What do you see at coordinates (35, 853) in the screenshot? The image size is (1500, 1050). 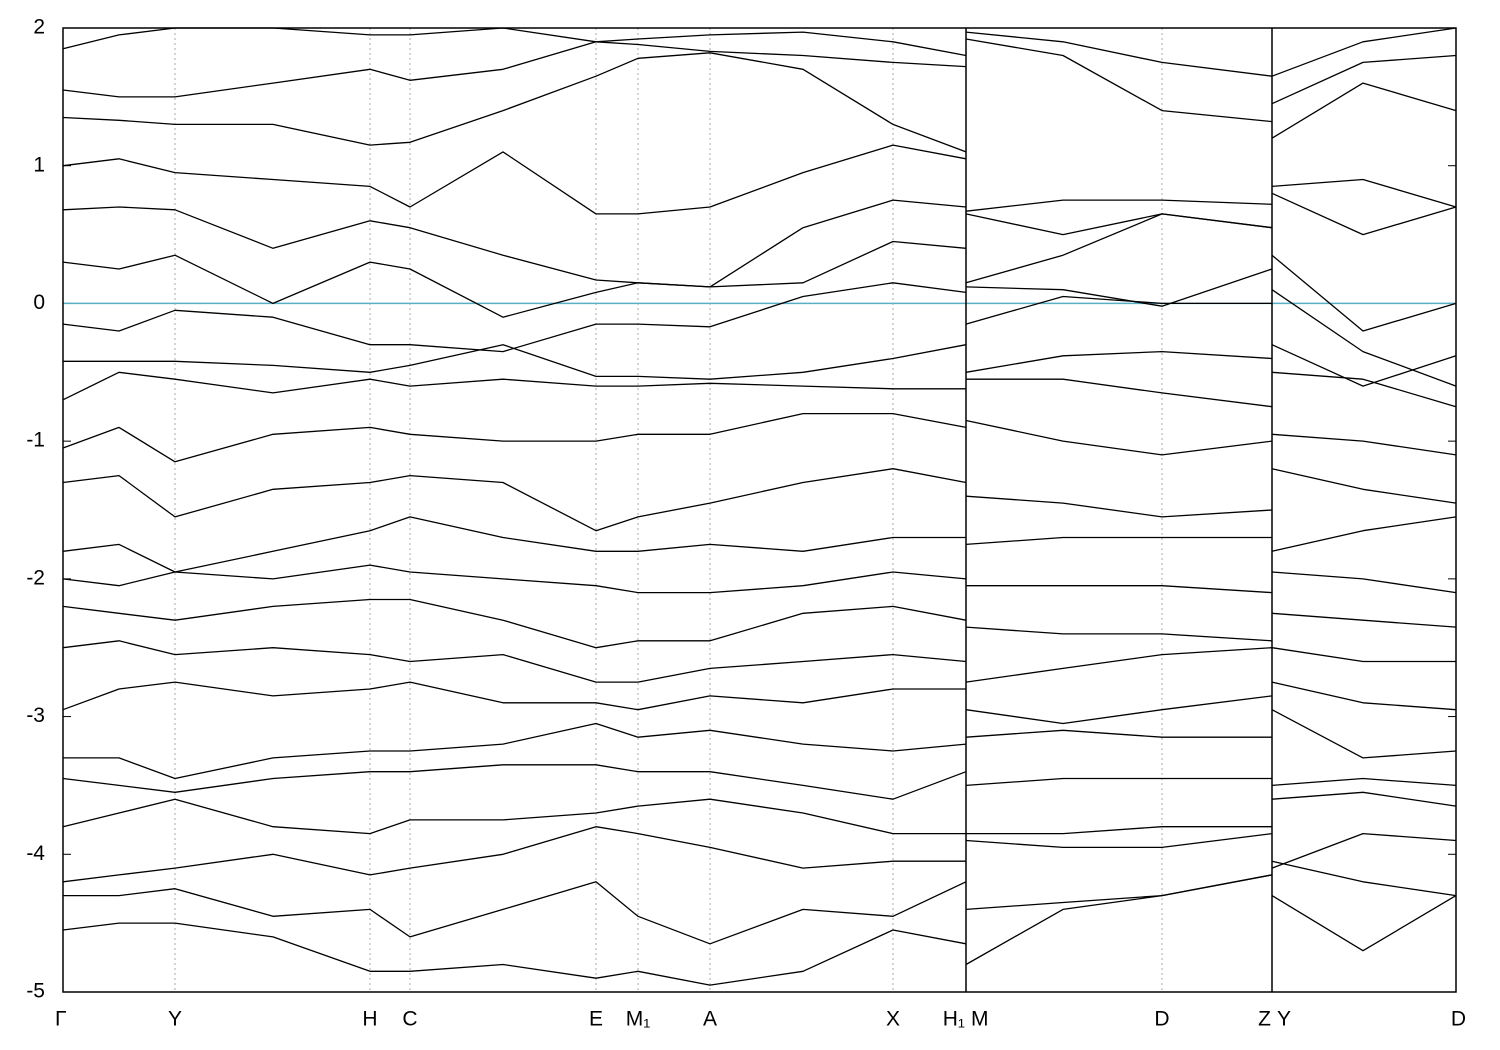 I see `y-tick-label: -4` at bounding box center [35, 853].